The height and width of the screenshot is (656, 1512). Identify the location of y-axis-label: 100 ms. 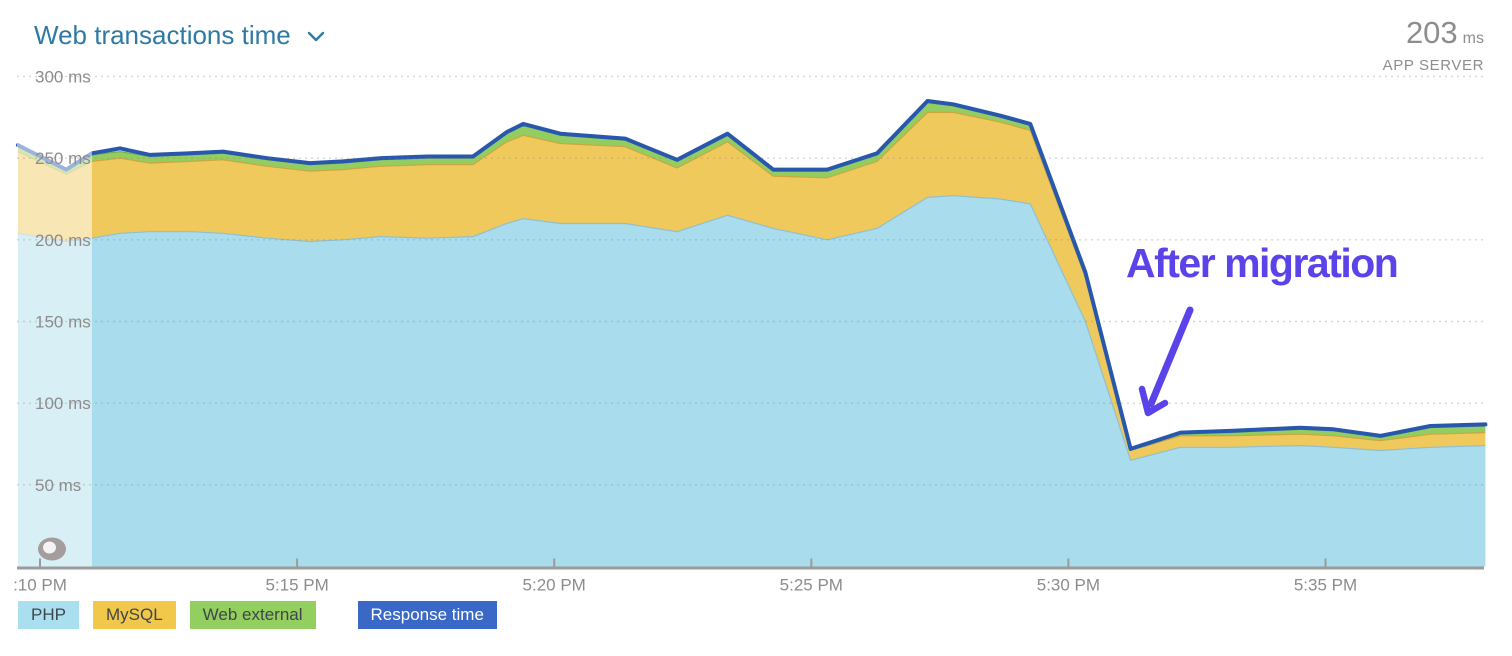
(63, 403).